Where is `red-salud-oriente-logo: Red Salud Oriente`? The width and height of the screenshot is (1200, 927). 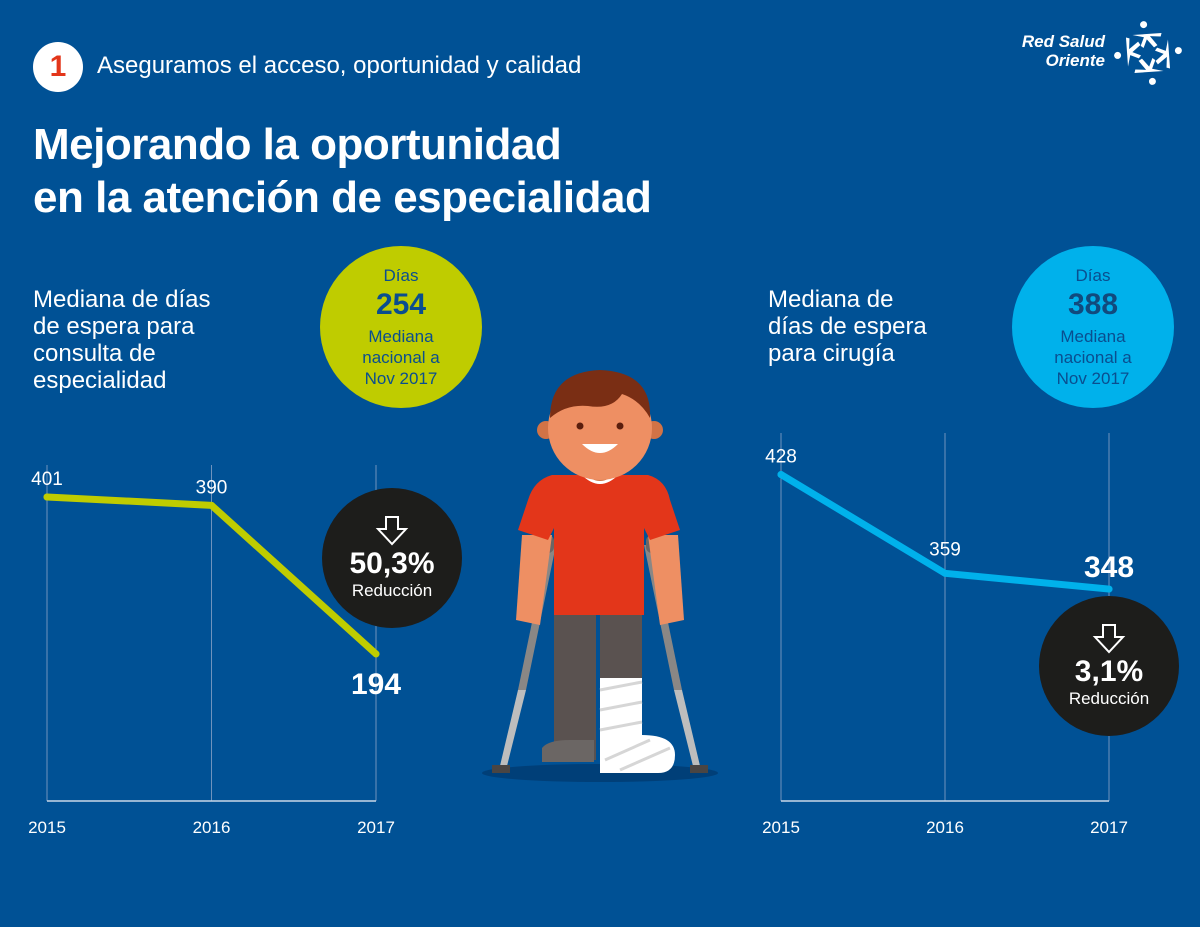 red-salud-oriente-logo: Red Salud Oriente is located at coordinates (1100, 55).